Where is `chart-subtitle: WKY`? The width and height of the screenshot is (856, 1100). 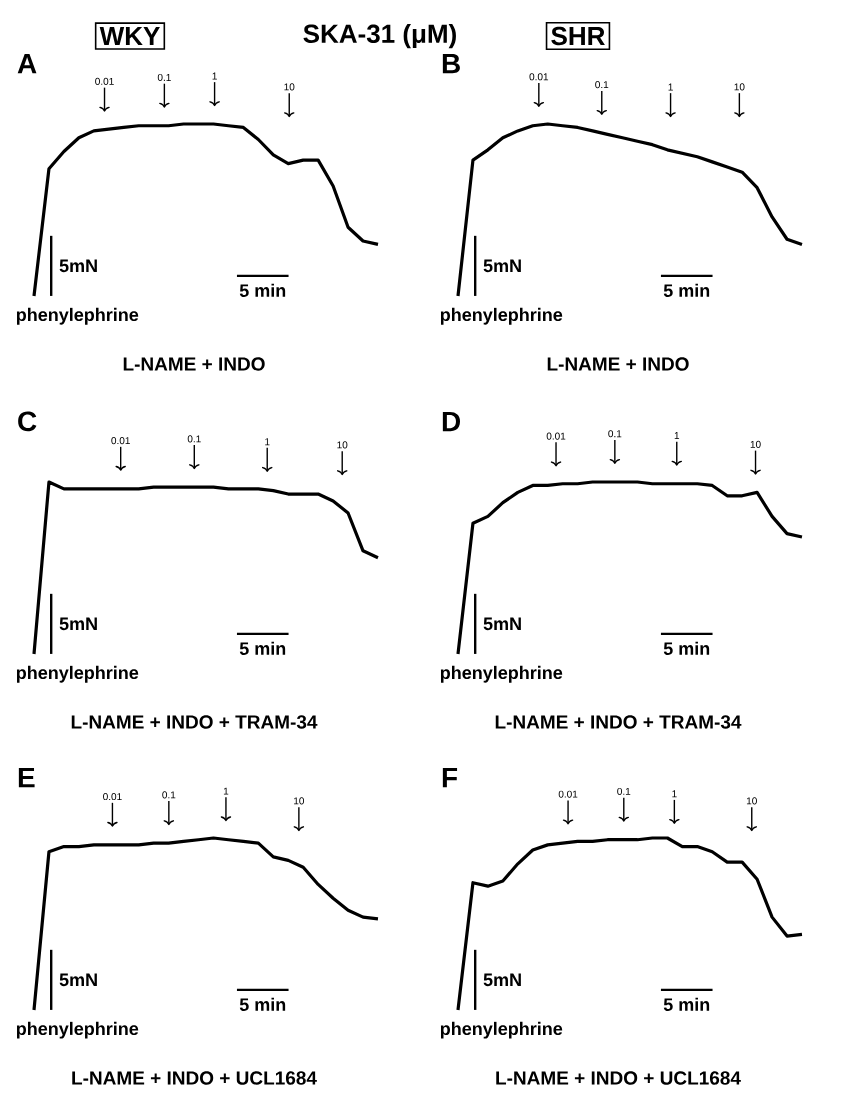 chart-subtitle: WKY is located at coordinates (129, 36).